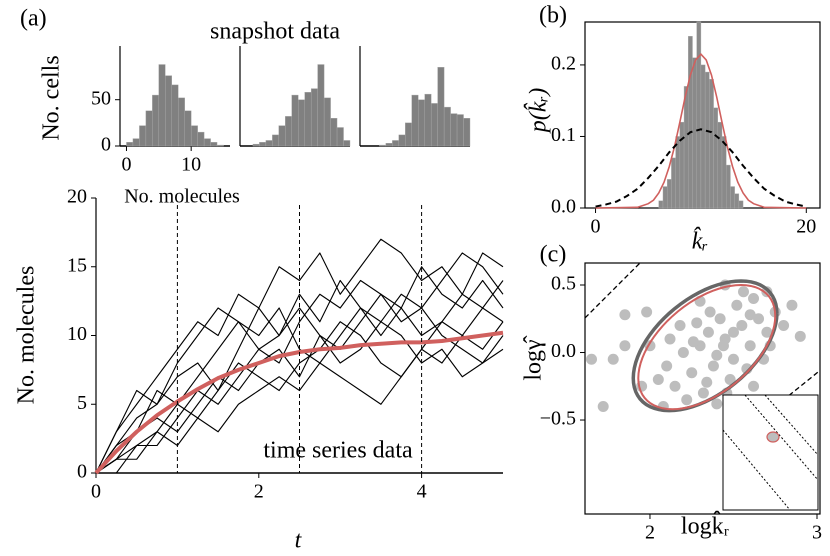 The image size is (830, 556). Describe the element at coordinates (422, 492) in the screenshot. I see `x-tick-label: 4` at that location.